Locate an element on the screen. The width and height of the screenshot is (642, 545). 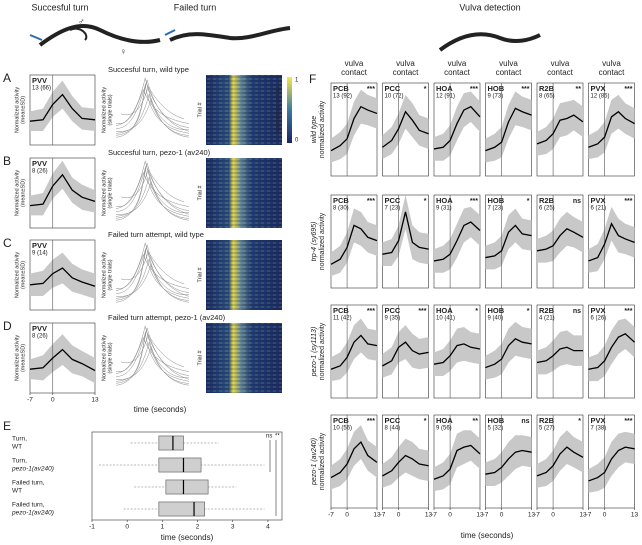
colorbar-tick: 1 is located at coordinates (297, 81).